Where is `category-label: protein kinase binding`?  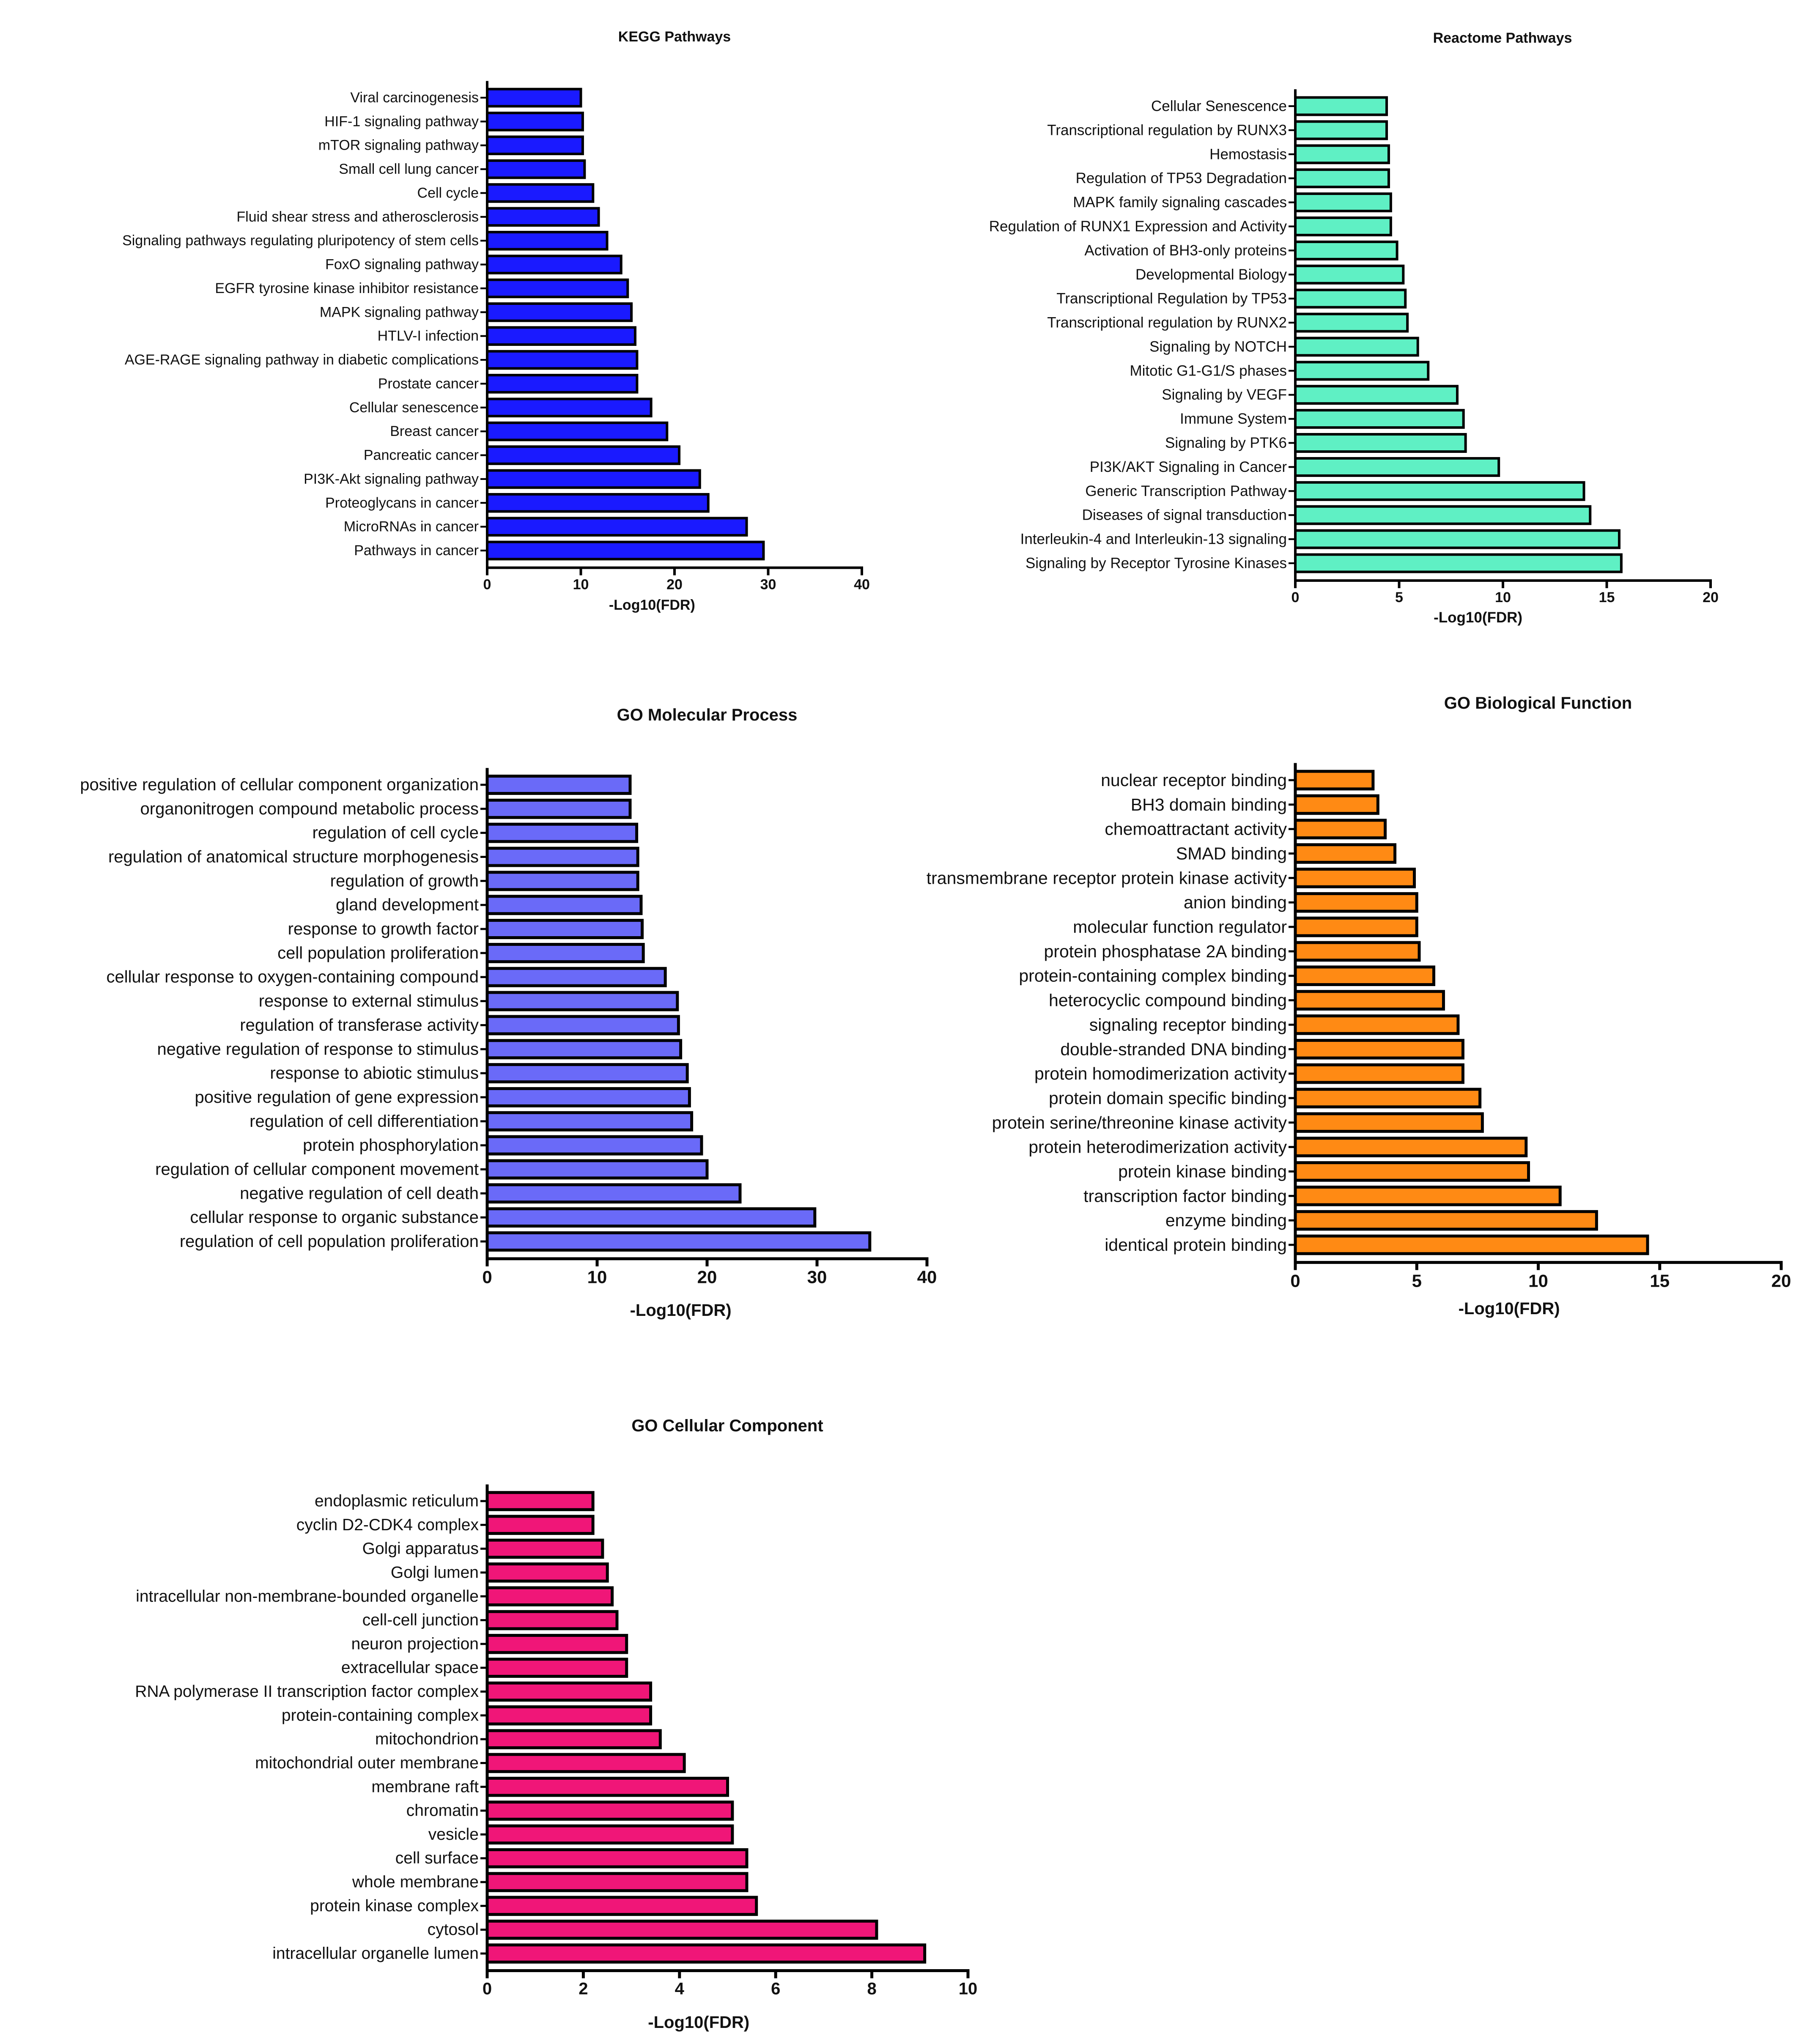 category-label: protein kinase binding is located at coordinates (1202, 1171).